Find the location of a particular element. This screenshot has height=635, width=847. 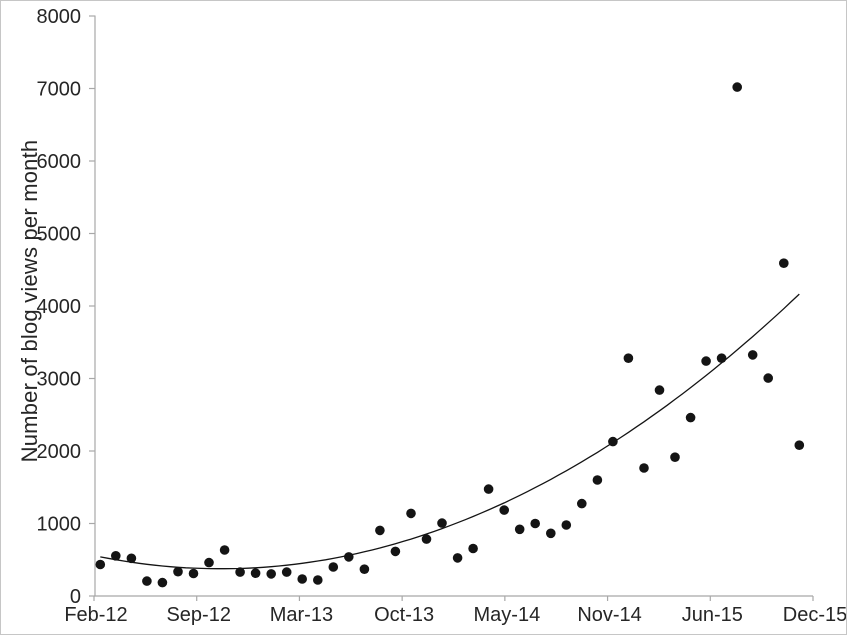

x-tick-label: Sep-12 is located at coordinates (198, 615).